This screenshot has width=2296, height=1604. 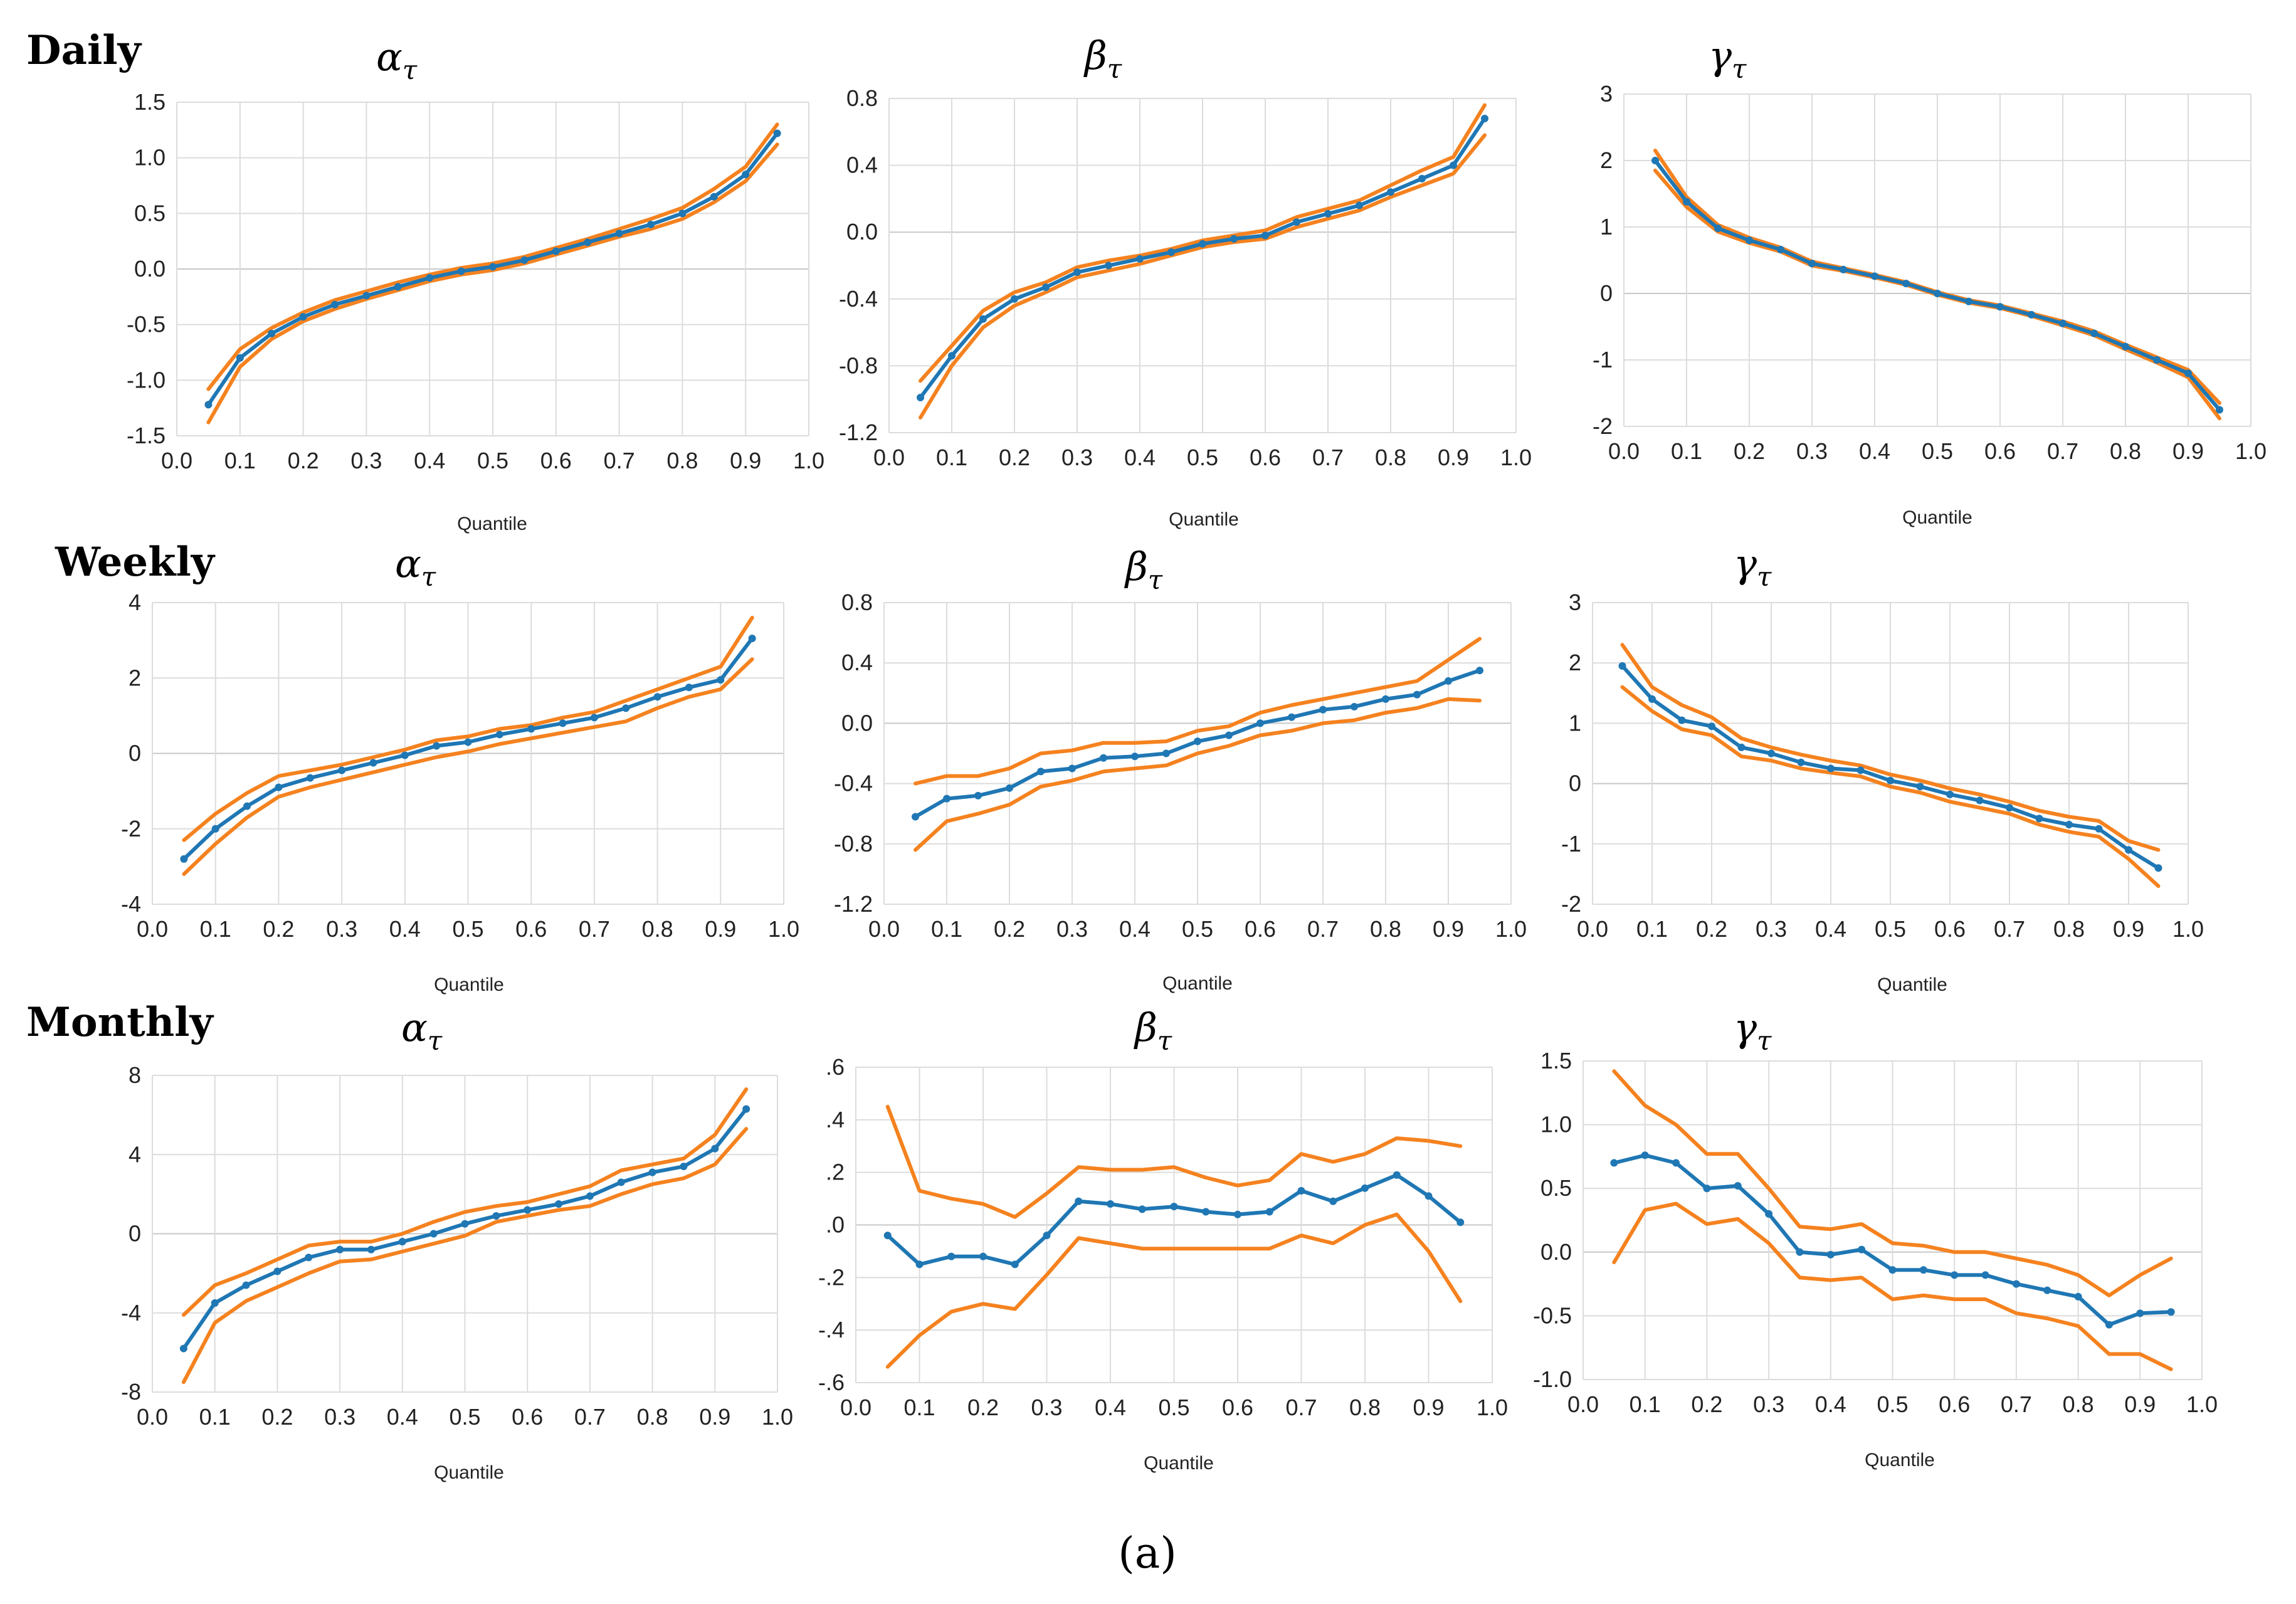 I want to click on y-tick-label: 3, so click(x=1575, y=602).